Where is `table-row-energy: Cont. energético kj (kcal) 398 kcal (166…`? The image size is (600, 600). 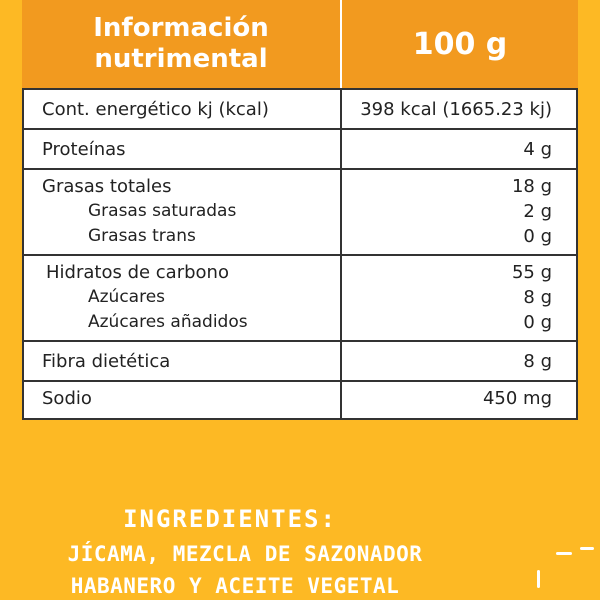
table-row-energy: Cont. energético kj (kcal) 398 kcal (166… is located at coordinates (300, 110).